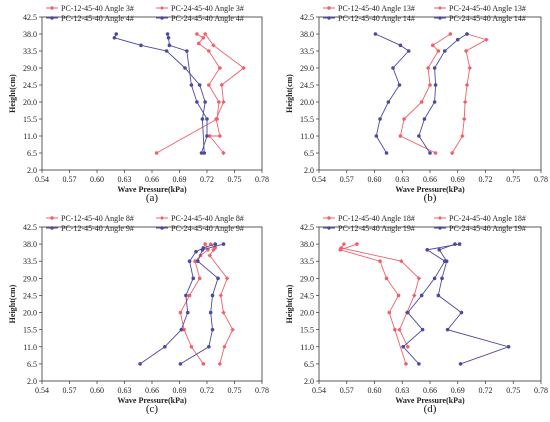 The image size is (550, 422). I want to click on legend-label: PC-12-45-40 Angle 8#, so click(97, 218).